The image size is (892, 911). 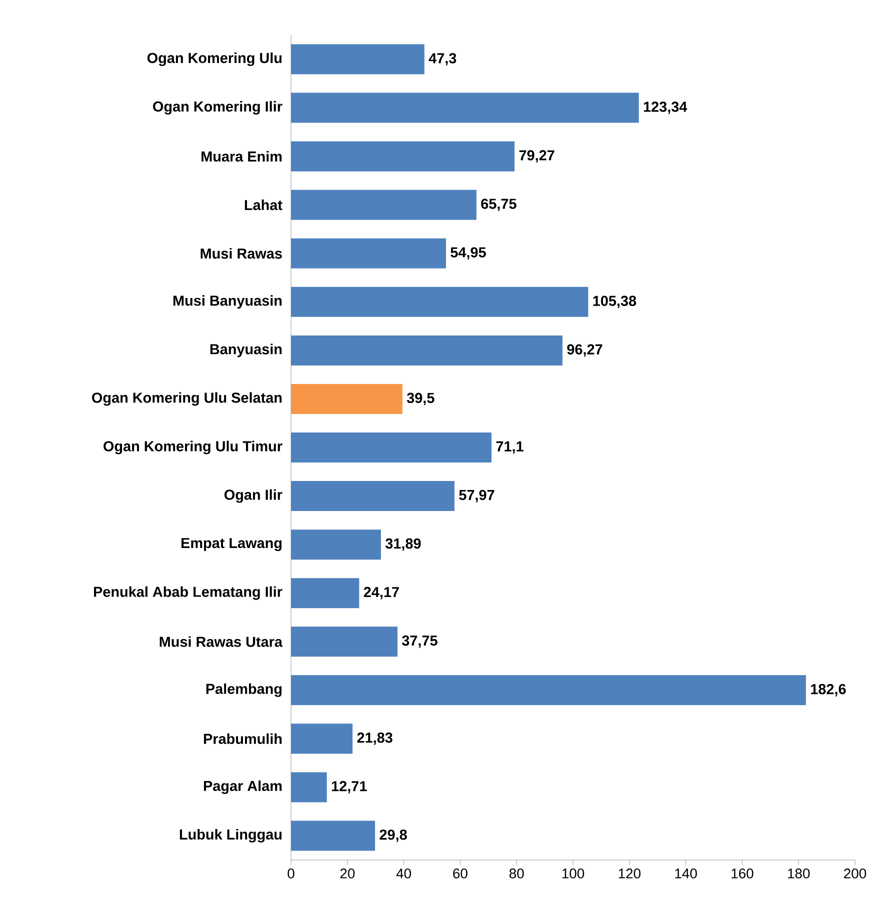 I want to click on data-label: 24,17, so click(x=381, y=593).